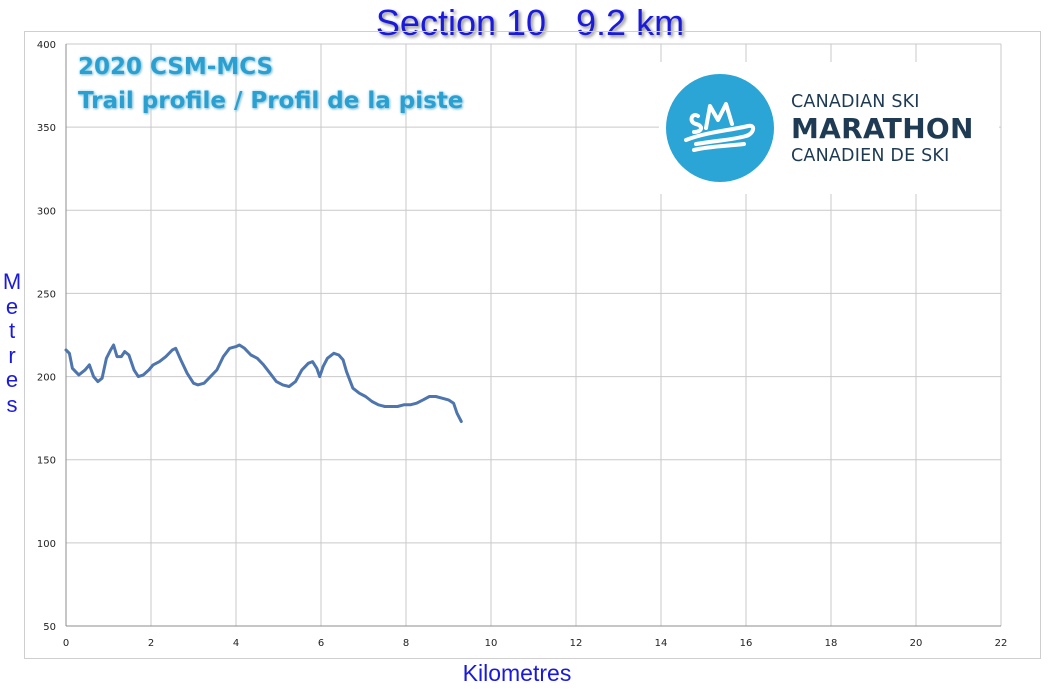  What do you see at coordinates (491, 643) in the screenshot?
I see `x-tick-label: 10` at bounding box center [491, 643].